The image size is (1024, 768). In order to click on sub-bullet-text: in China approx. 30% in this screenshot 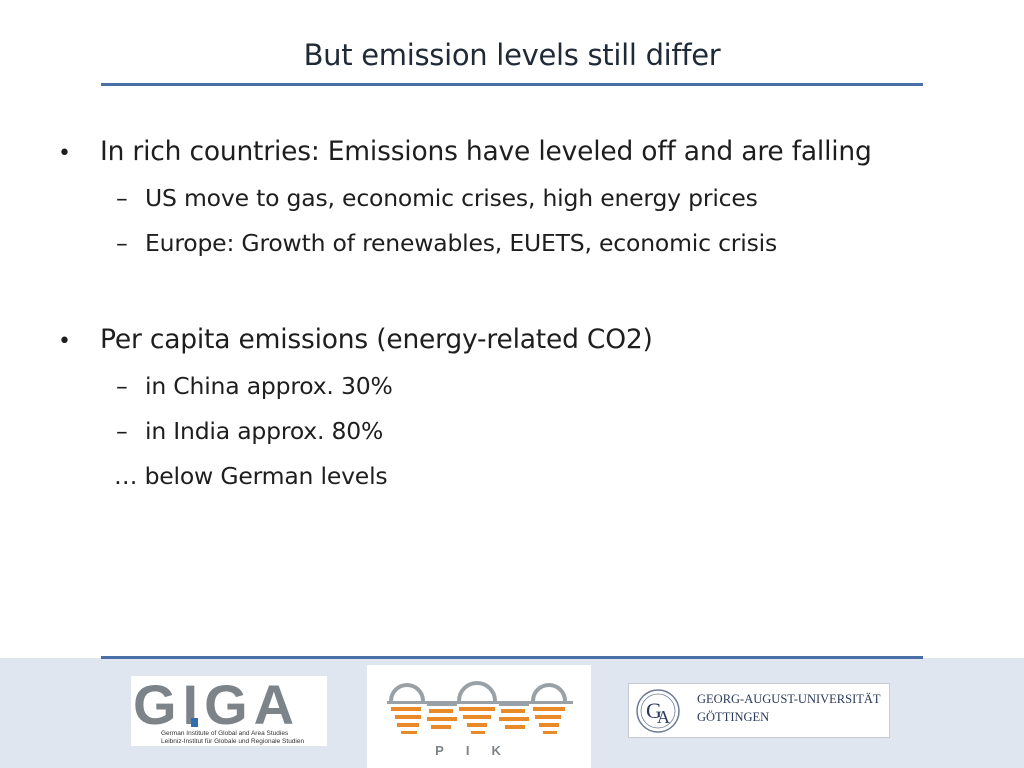, I will do `click(269, 386)`.